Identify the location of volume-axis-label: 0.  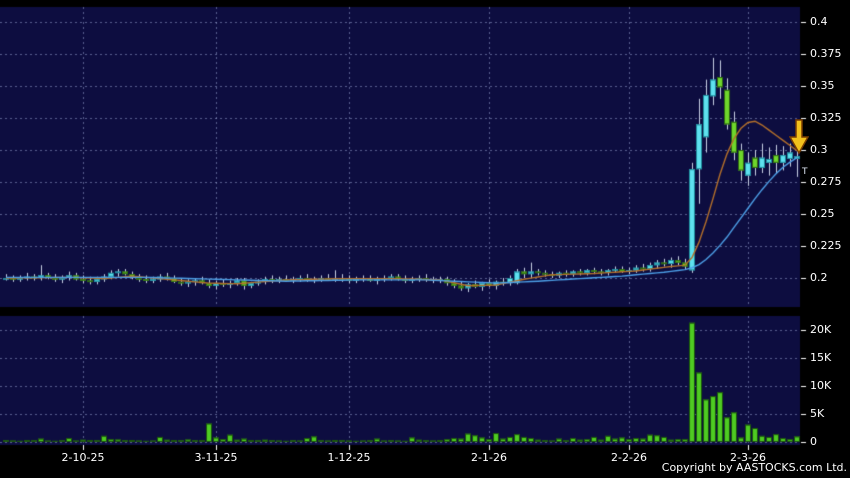
(813, 441).